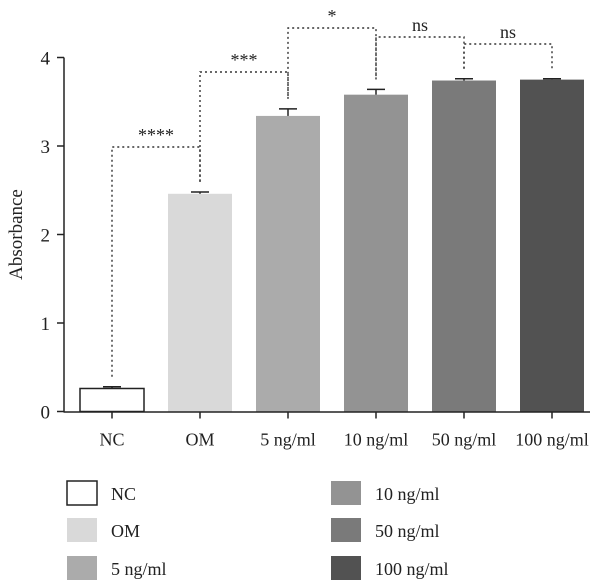 The width and height of the screenshot is (600, 583). What do you see at coordinates (407, 531) in the screenshot?
I see `legend-label: 50 ng/ml` at bounding box center [407, 531].